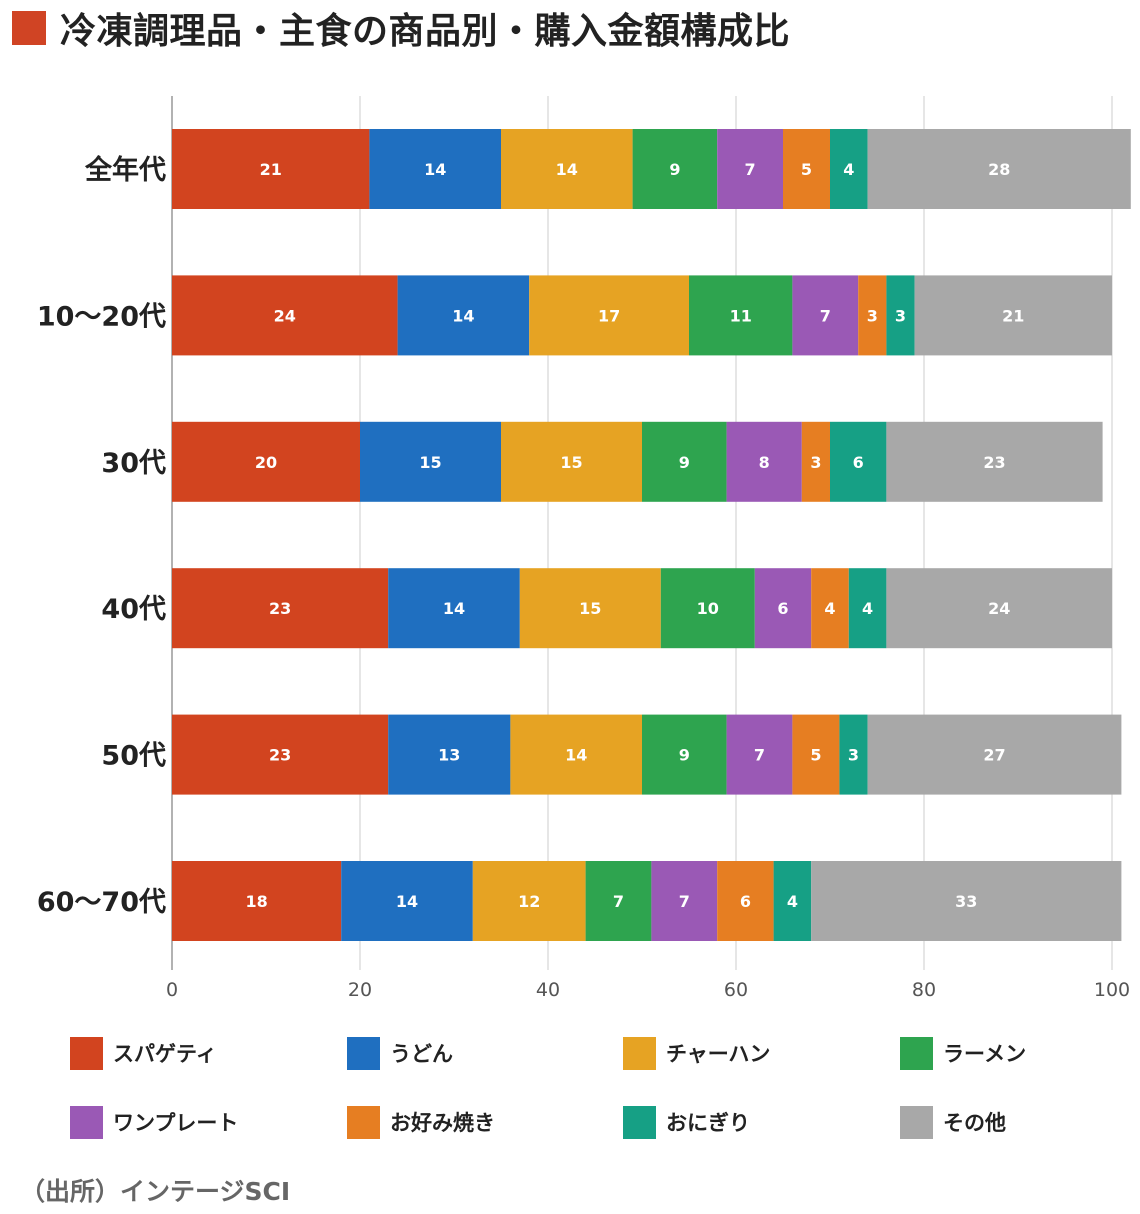 The image size is (1140, 1214). I want to click on category-label-5: 60〜70代, so click(101, 902).